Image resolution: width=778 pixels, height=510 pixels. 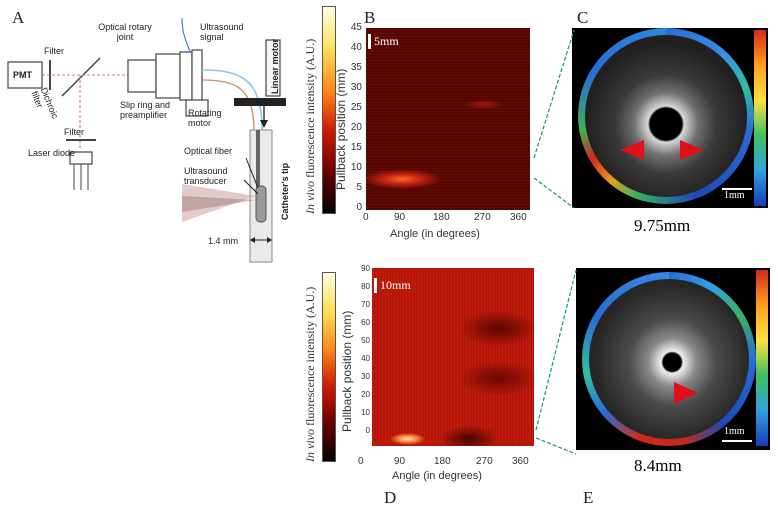 I want to click on dichroic-filter-shape, so click(x=81, y=77).